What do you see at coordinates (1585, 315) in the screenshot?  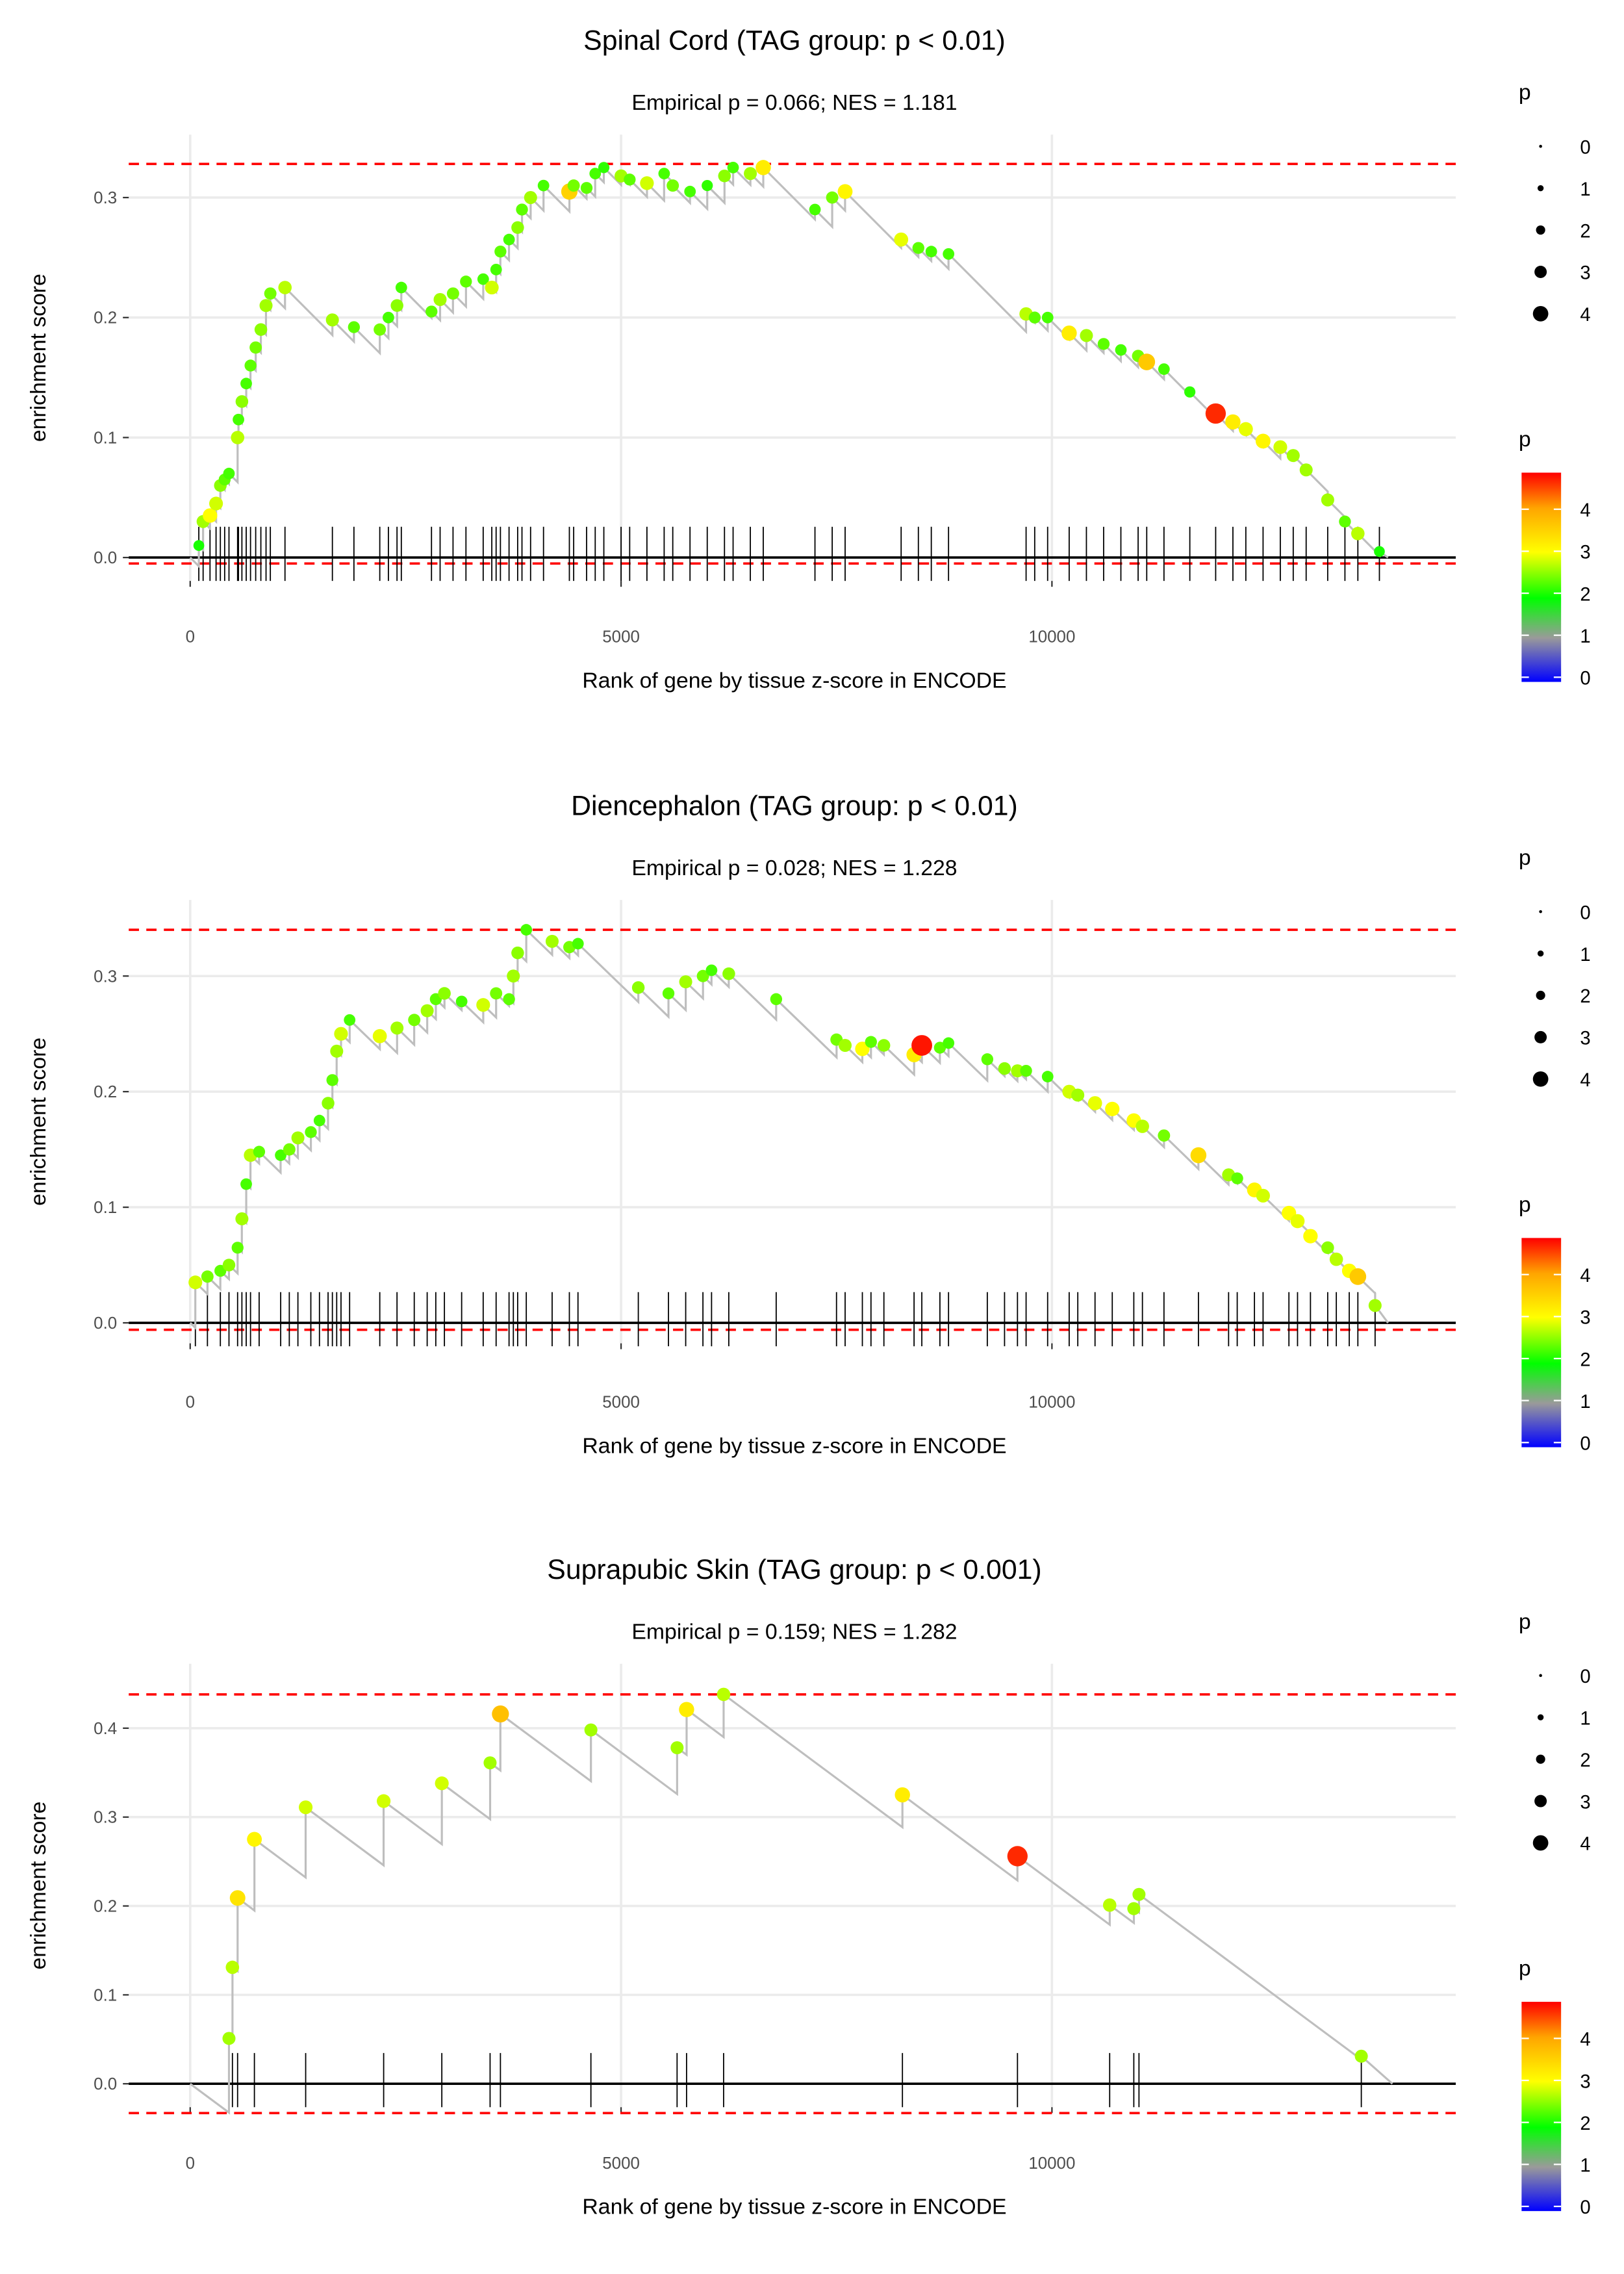 I see `size-legend-label: 4` at bounding box center [1585, 315].